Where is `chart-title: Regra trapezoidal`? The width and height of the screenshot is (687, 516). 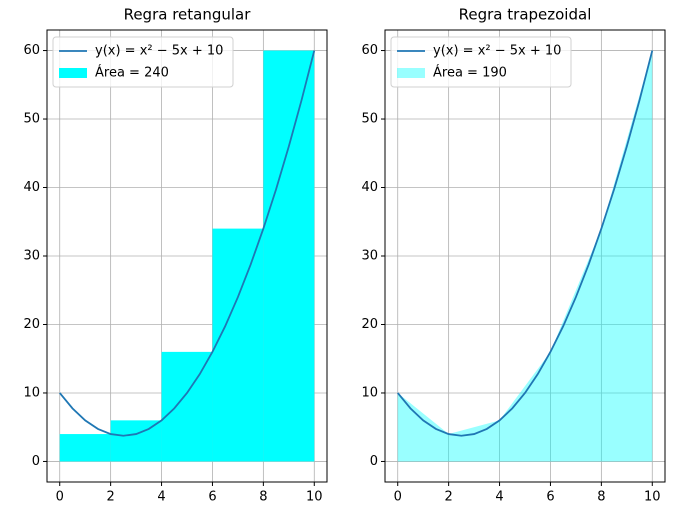 chart-title: Regra trapezoidal is located at coordinates (525, 15).